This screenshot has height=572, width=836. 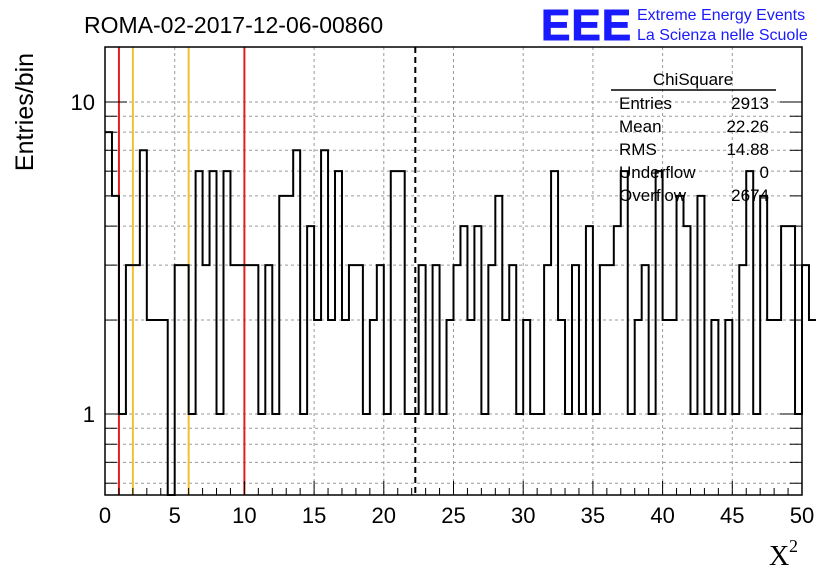 I want to click on x-tick-label: 35, so click(x=593, y=515).